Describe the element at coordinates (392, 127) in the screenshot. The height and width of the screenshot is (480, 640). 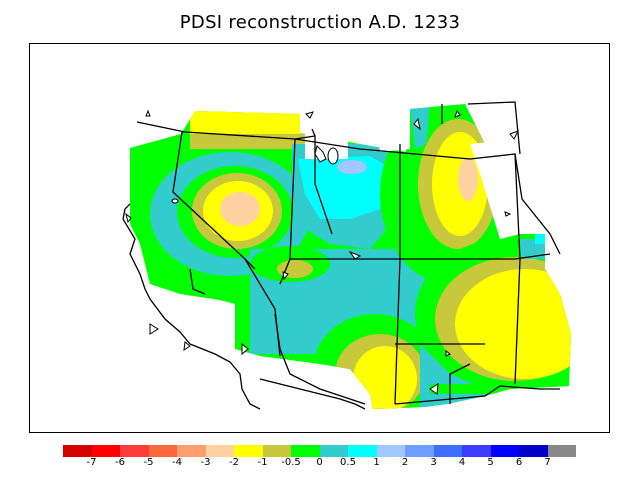
I see `no-data-area` at that location.